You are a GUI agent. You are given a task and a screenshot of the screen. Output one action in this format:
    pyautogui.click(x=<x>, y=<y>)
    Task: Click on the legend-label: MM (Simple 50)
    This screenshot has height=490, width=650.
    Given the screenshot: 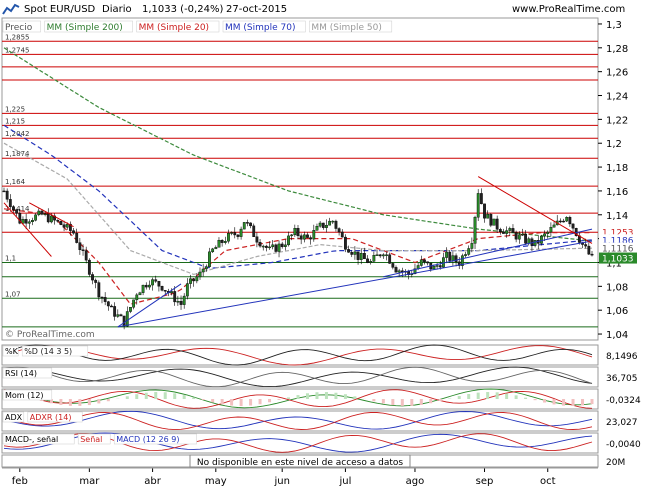 What is the action you would take?
    pyautogui.click(x=346, y=28)
    